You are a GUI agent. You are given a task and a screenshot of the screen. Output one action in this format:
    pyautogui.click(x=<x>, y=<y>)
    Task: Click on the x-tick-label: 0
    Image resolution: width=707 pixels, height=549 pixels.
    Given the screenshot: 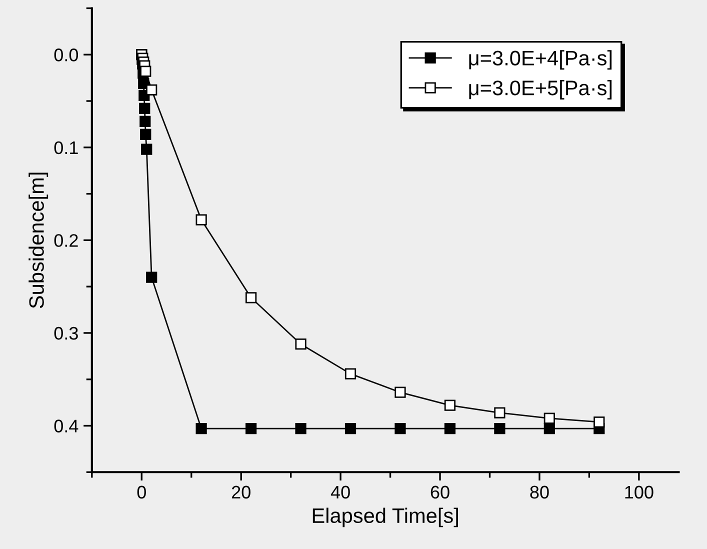 What is the action you would take?
    pyautogui.click(x=141, y=492)
    